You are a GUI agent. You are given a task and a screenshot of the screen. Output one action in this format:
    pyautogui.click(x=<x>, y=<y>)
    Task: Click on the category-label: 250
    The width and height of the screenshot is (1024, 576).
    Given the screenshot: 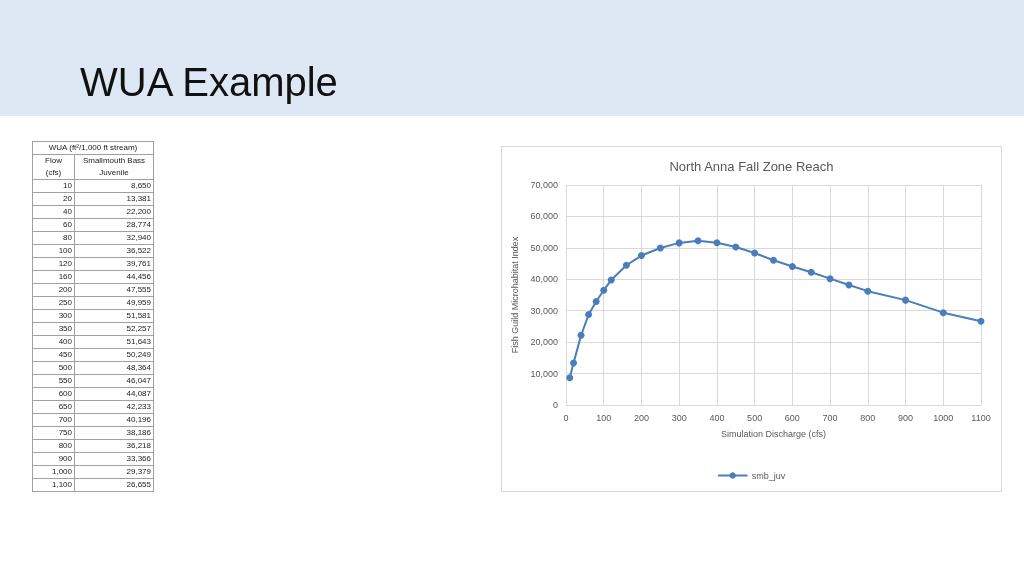 What is the action you would take?
    pyautogui.click(x=53, y=303)
    